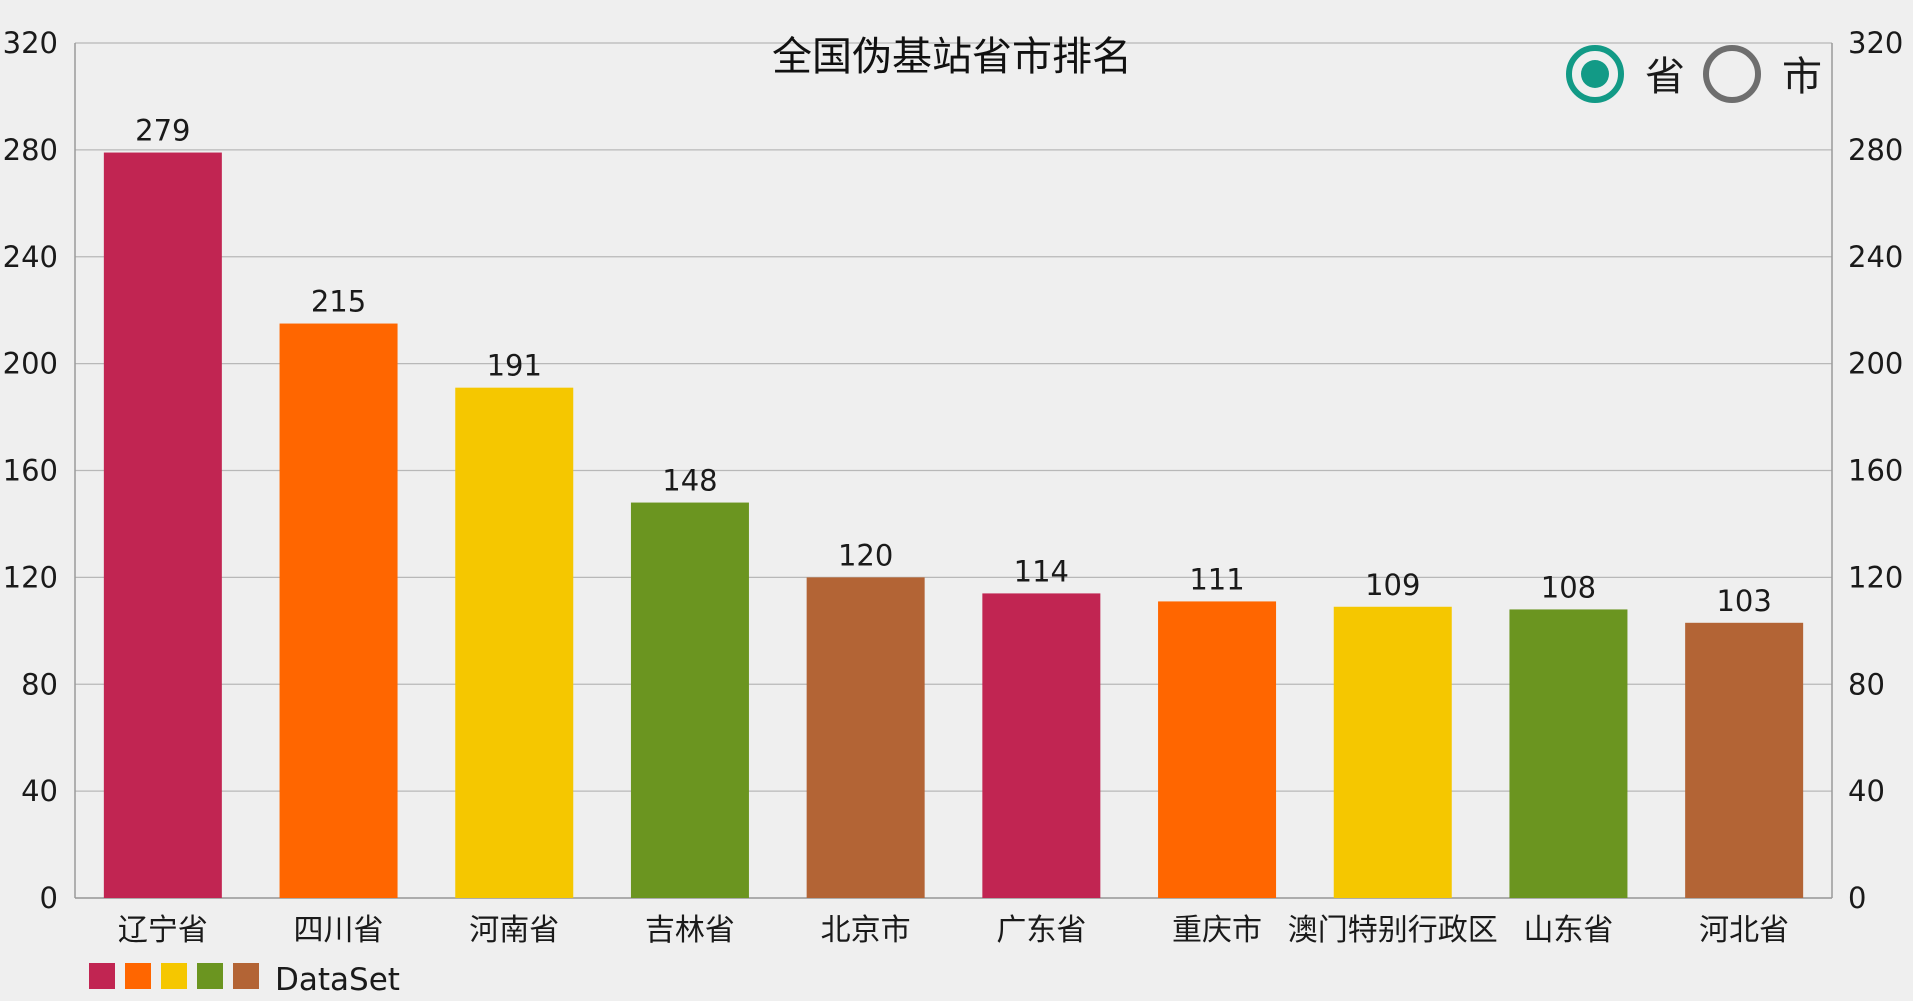 This screenshot has height=1001, width=1913. I want to click on bar-value-label: 191, so click(514, 366).